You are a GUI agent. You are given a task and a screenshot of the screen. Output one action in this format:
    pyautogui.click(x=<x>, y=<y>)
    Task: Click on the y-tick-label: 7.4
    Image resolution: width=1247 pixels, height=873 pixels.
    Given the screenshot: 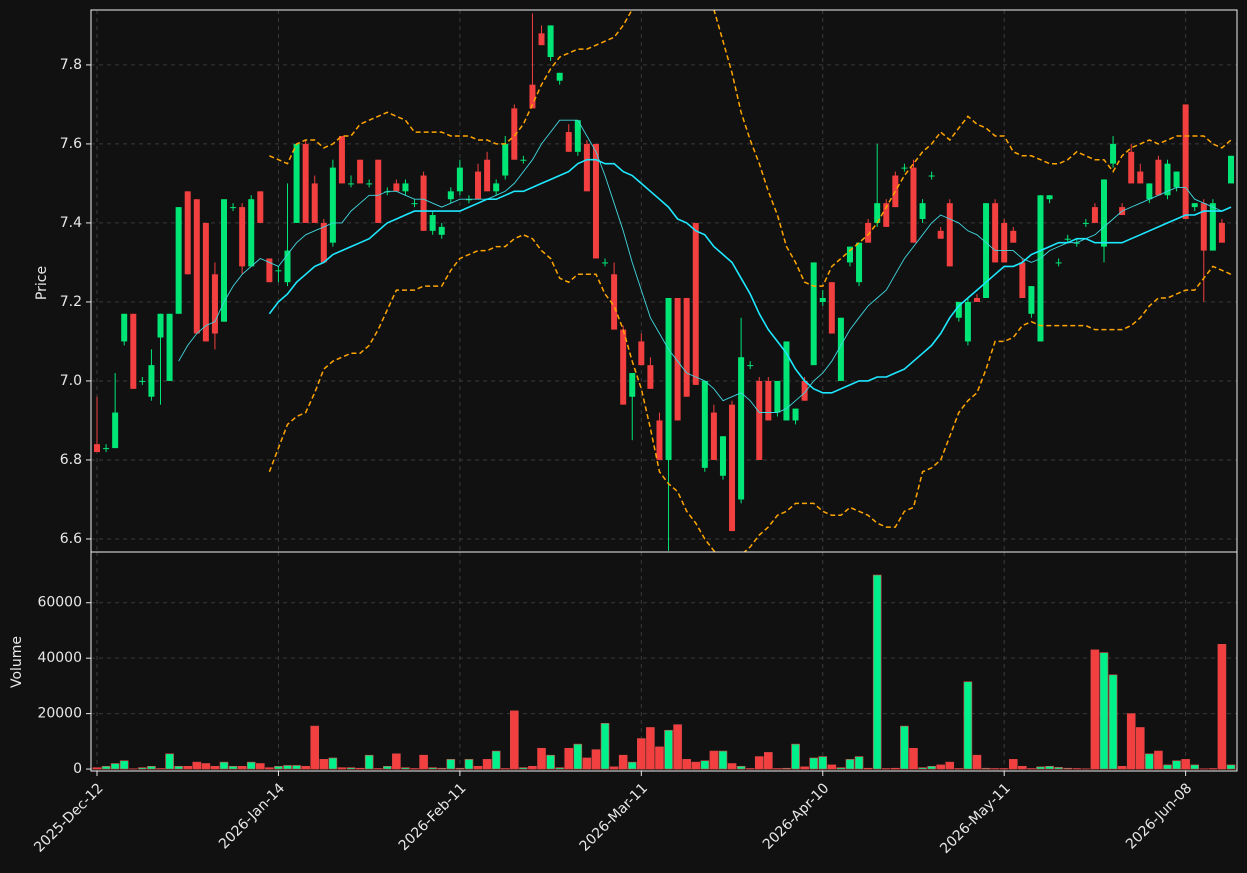 What is the action you would take?
    pyautogui.click(x=71, y=223)
    